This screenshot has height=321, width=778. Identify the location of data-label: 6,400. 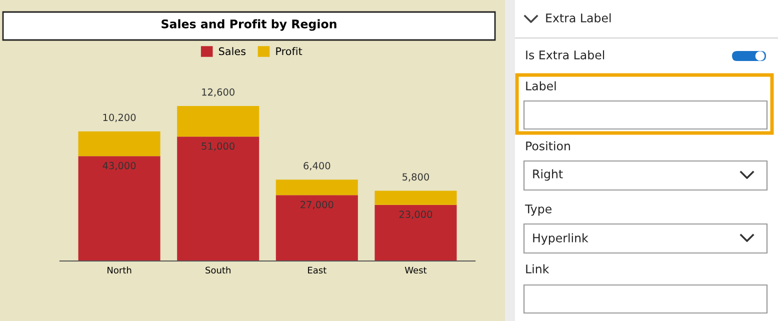
(317, 166).